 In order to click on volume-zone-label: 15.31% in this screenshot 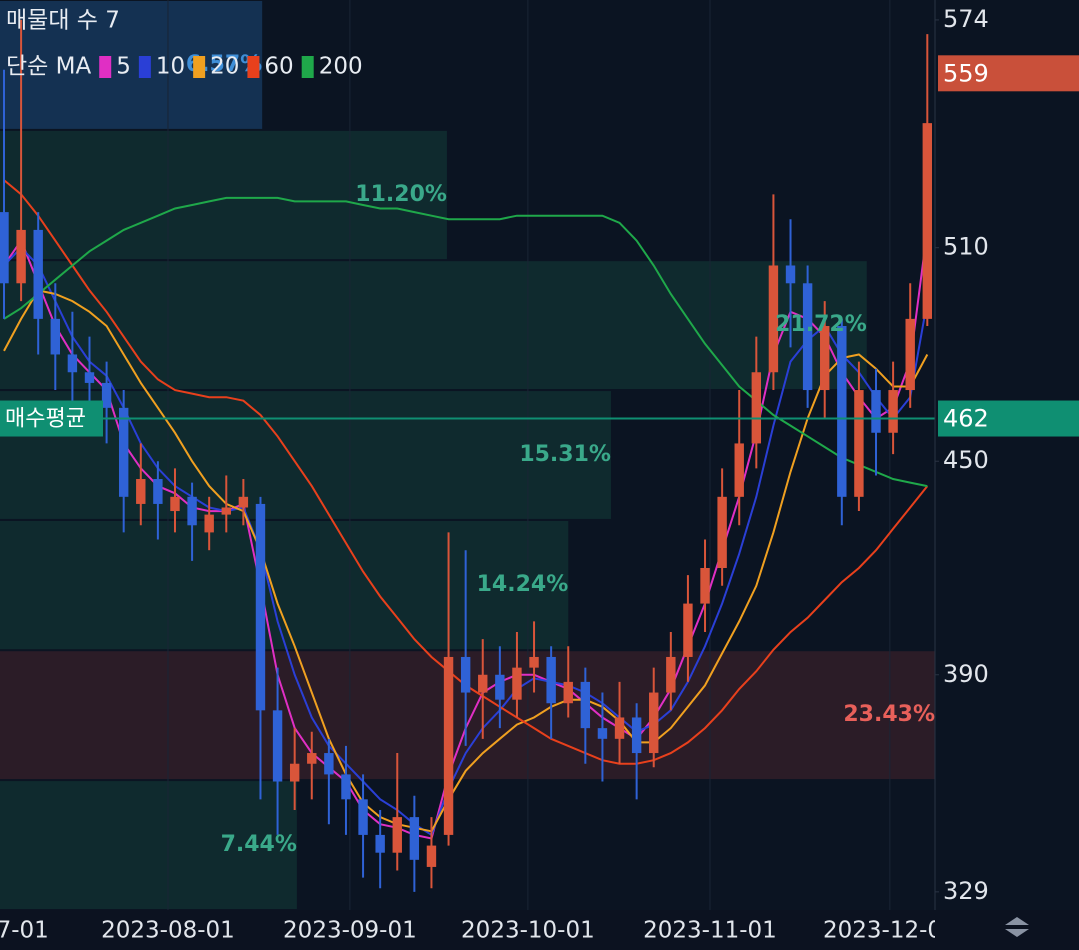, I will do `click(565, 454)`.